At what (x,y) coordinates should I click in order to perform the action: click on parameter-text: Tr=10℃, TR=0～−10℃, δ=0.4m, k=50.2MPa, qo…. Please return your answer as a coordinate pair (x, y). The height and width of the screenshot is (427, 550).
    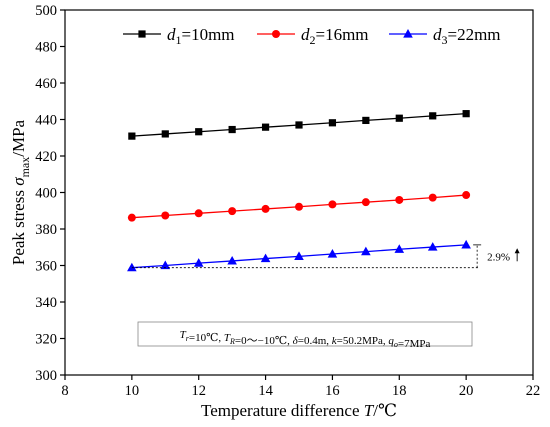
    Looking at the image, I should click on (305, 339).